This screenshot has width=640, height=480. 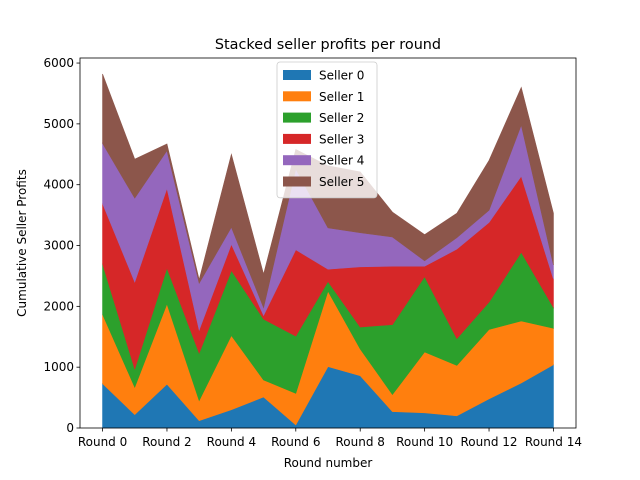 What do you see at coordinates (231, 442) in the screenshot?
I see `x-tick-label-2: Round 4` at bounding box center [231, 442].